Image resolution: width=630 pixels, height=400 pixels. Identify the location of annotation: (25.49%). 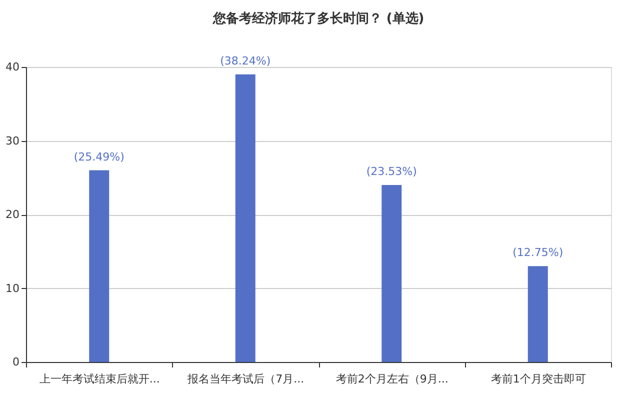
(99, 157).